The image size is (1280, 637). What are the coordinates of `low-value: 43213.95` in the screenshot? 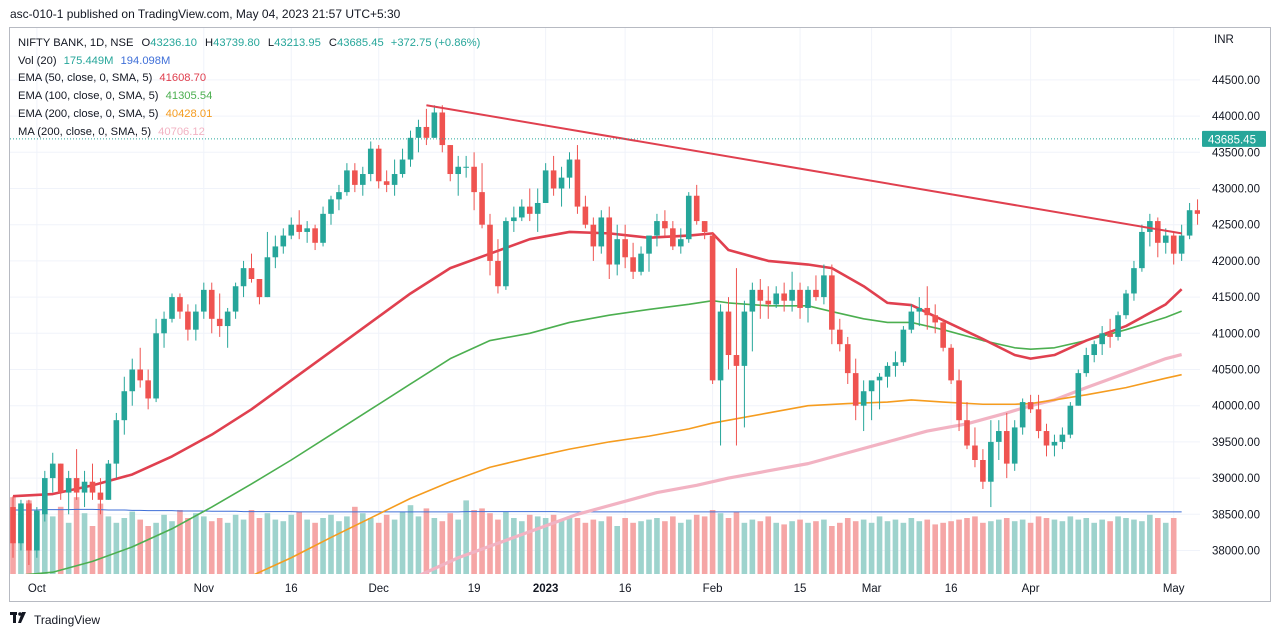 It's located at (297, 43).